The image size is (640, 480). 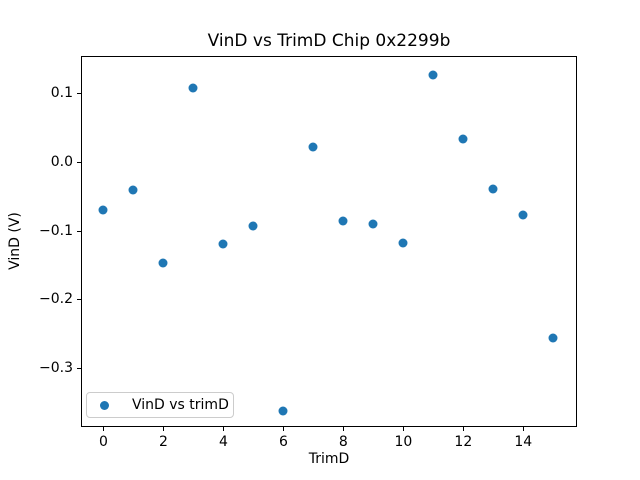 I want to click on legend-label: VinD vs trimD, so click(x=180, y=405).